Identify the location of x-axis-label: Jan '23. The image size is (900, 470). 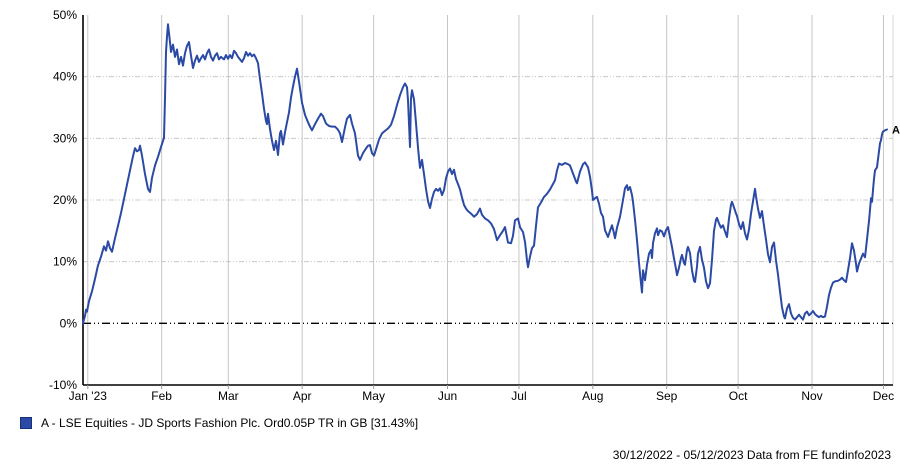
(88, 396).